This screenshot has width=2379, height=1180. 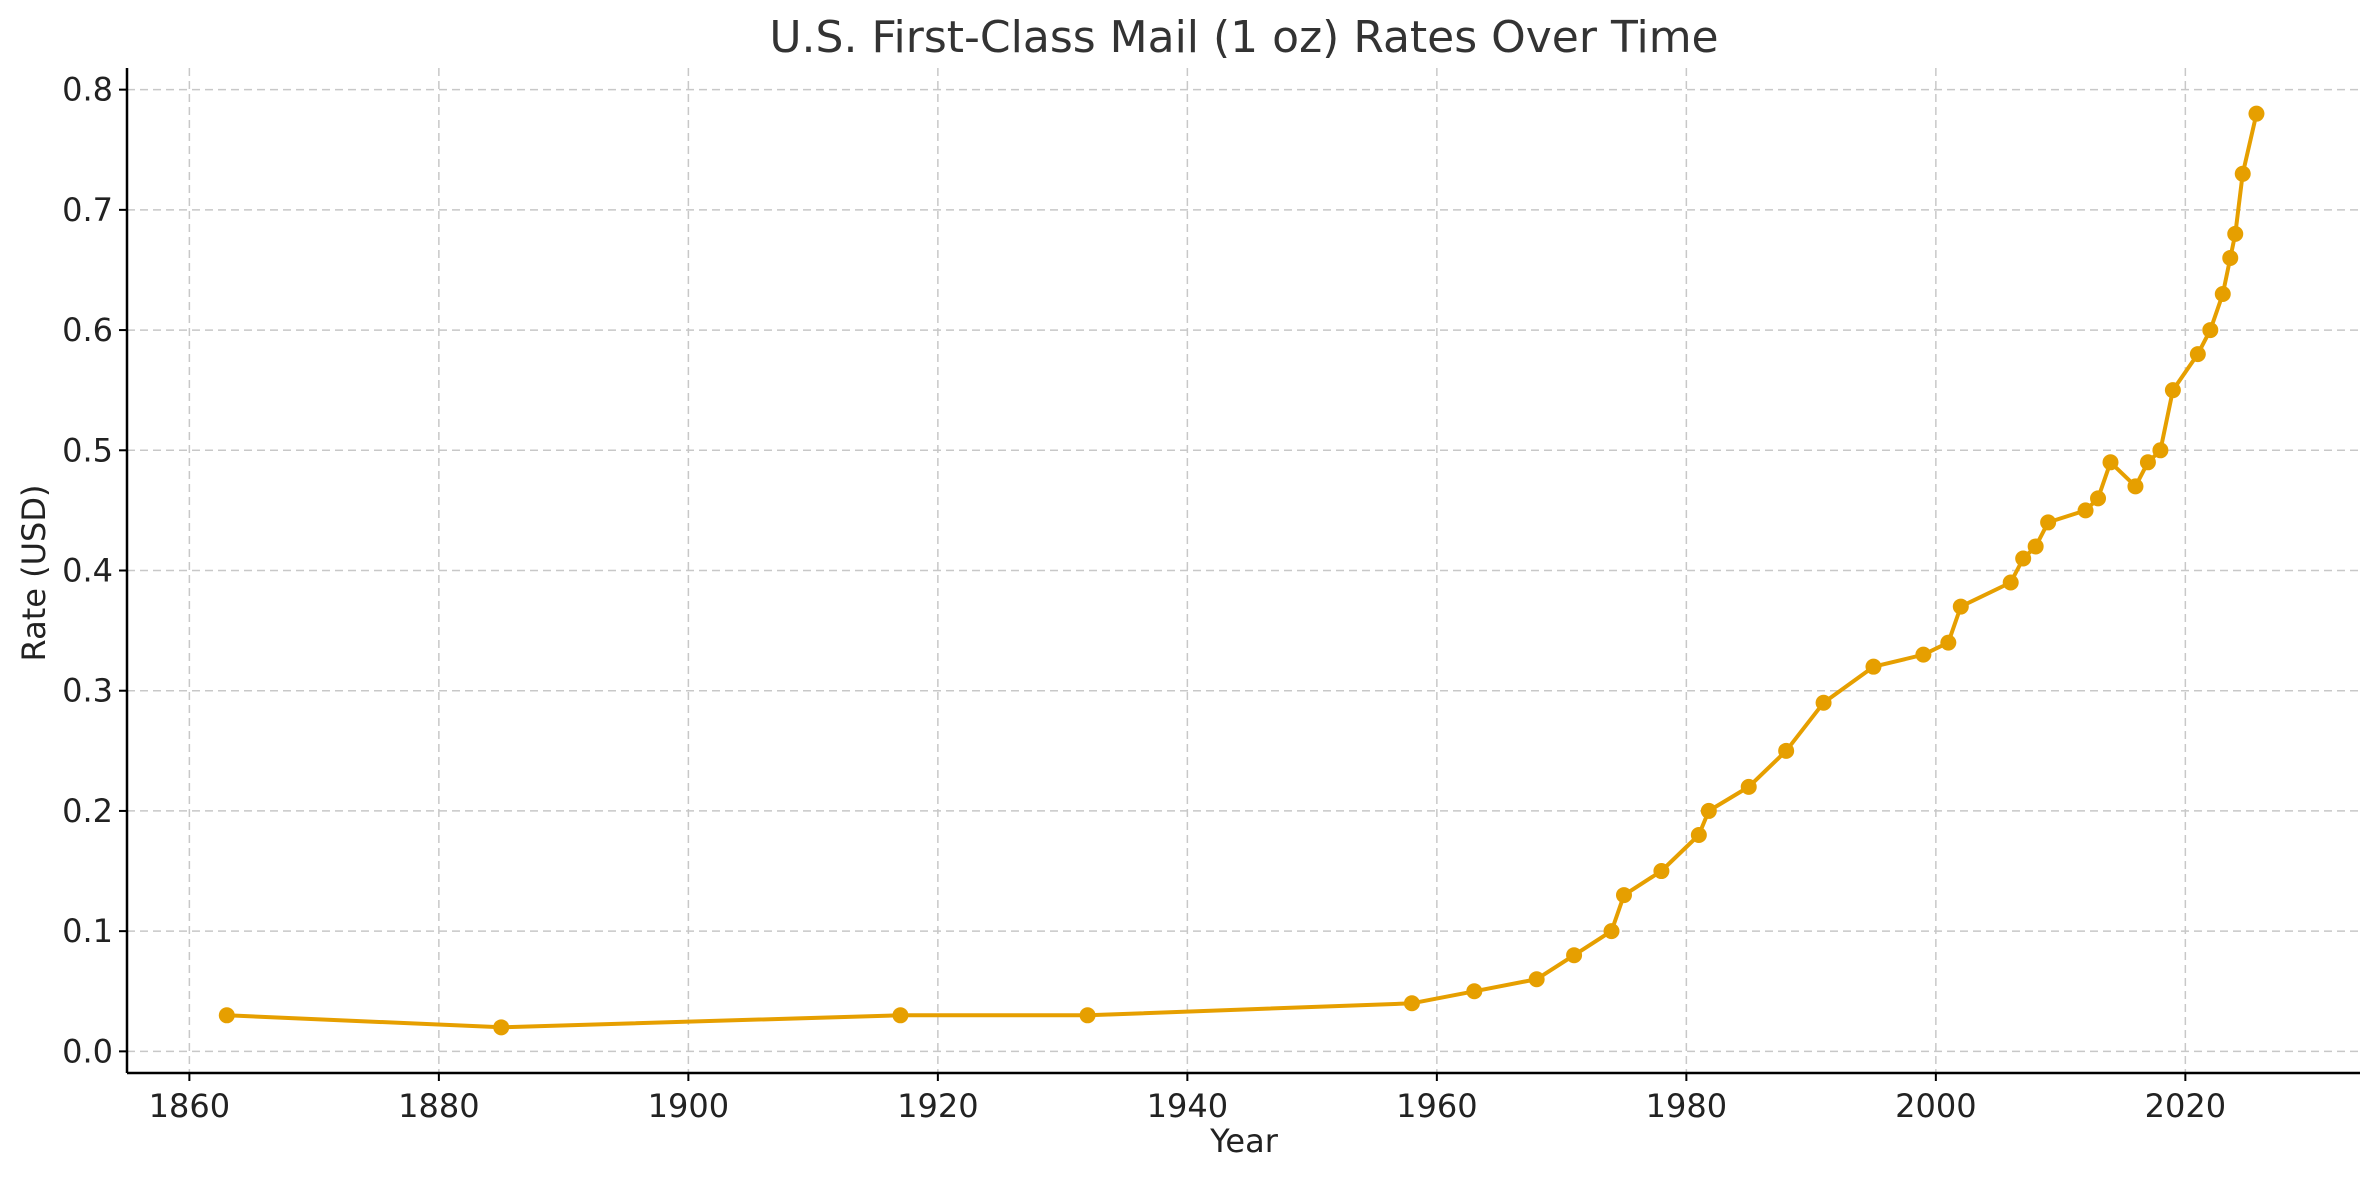 What do you see at coordinates (1187, 1106) in the screenshot?
I see `x-tick-label: 1940` at bounding box center [1187, 1106].